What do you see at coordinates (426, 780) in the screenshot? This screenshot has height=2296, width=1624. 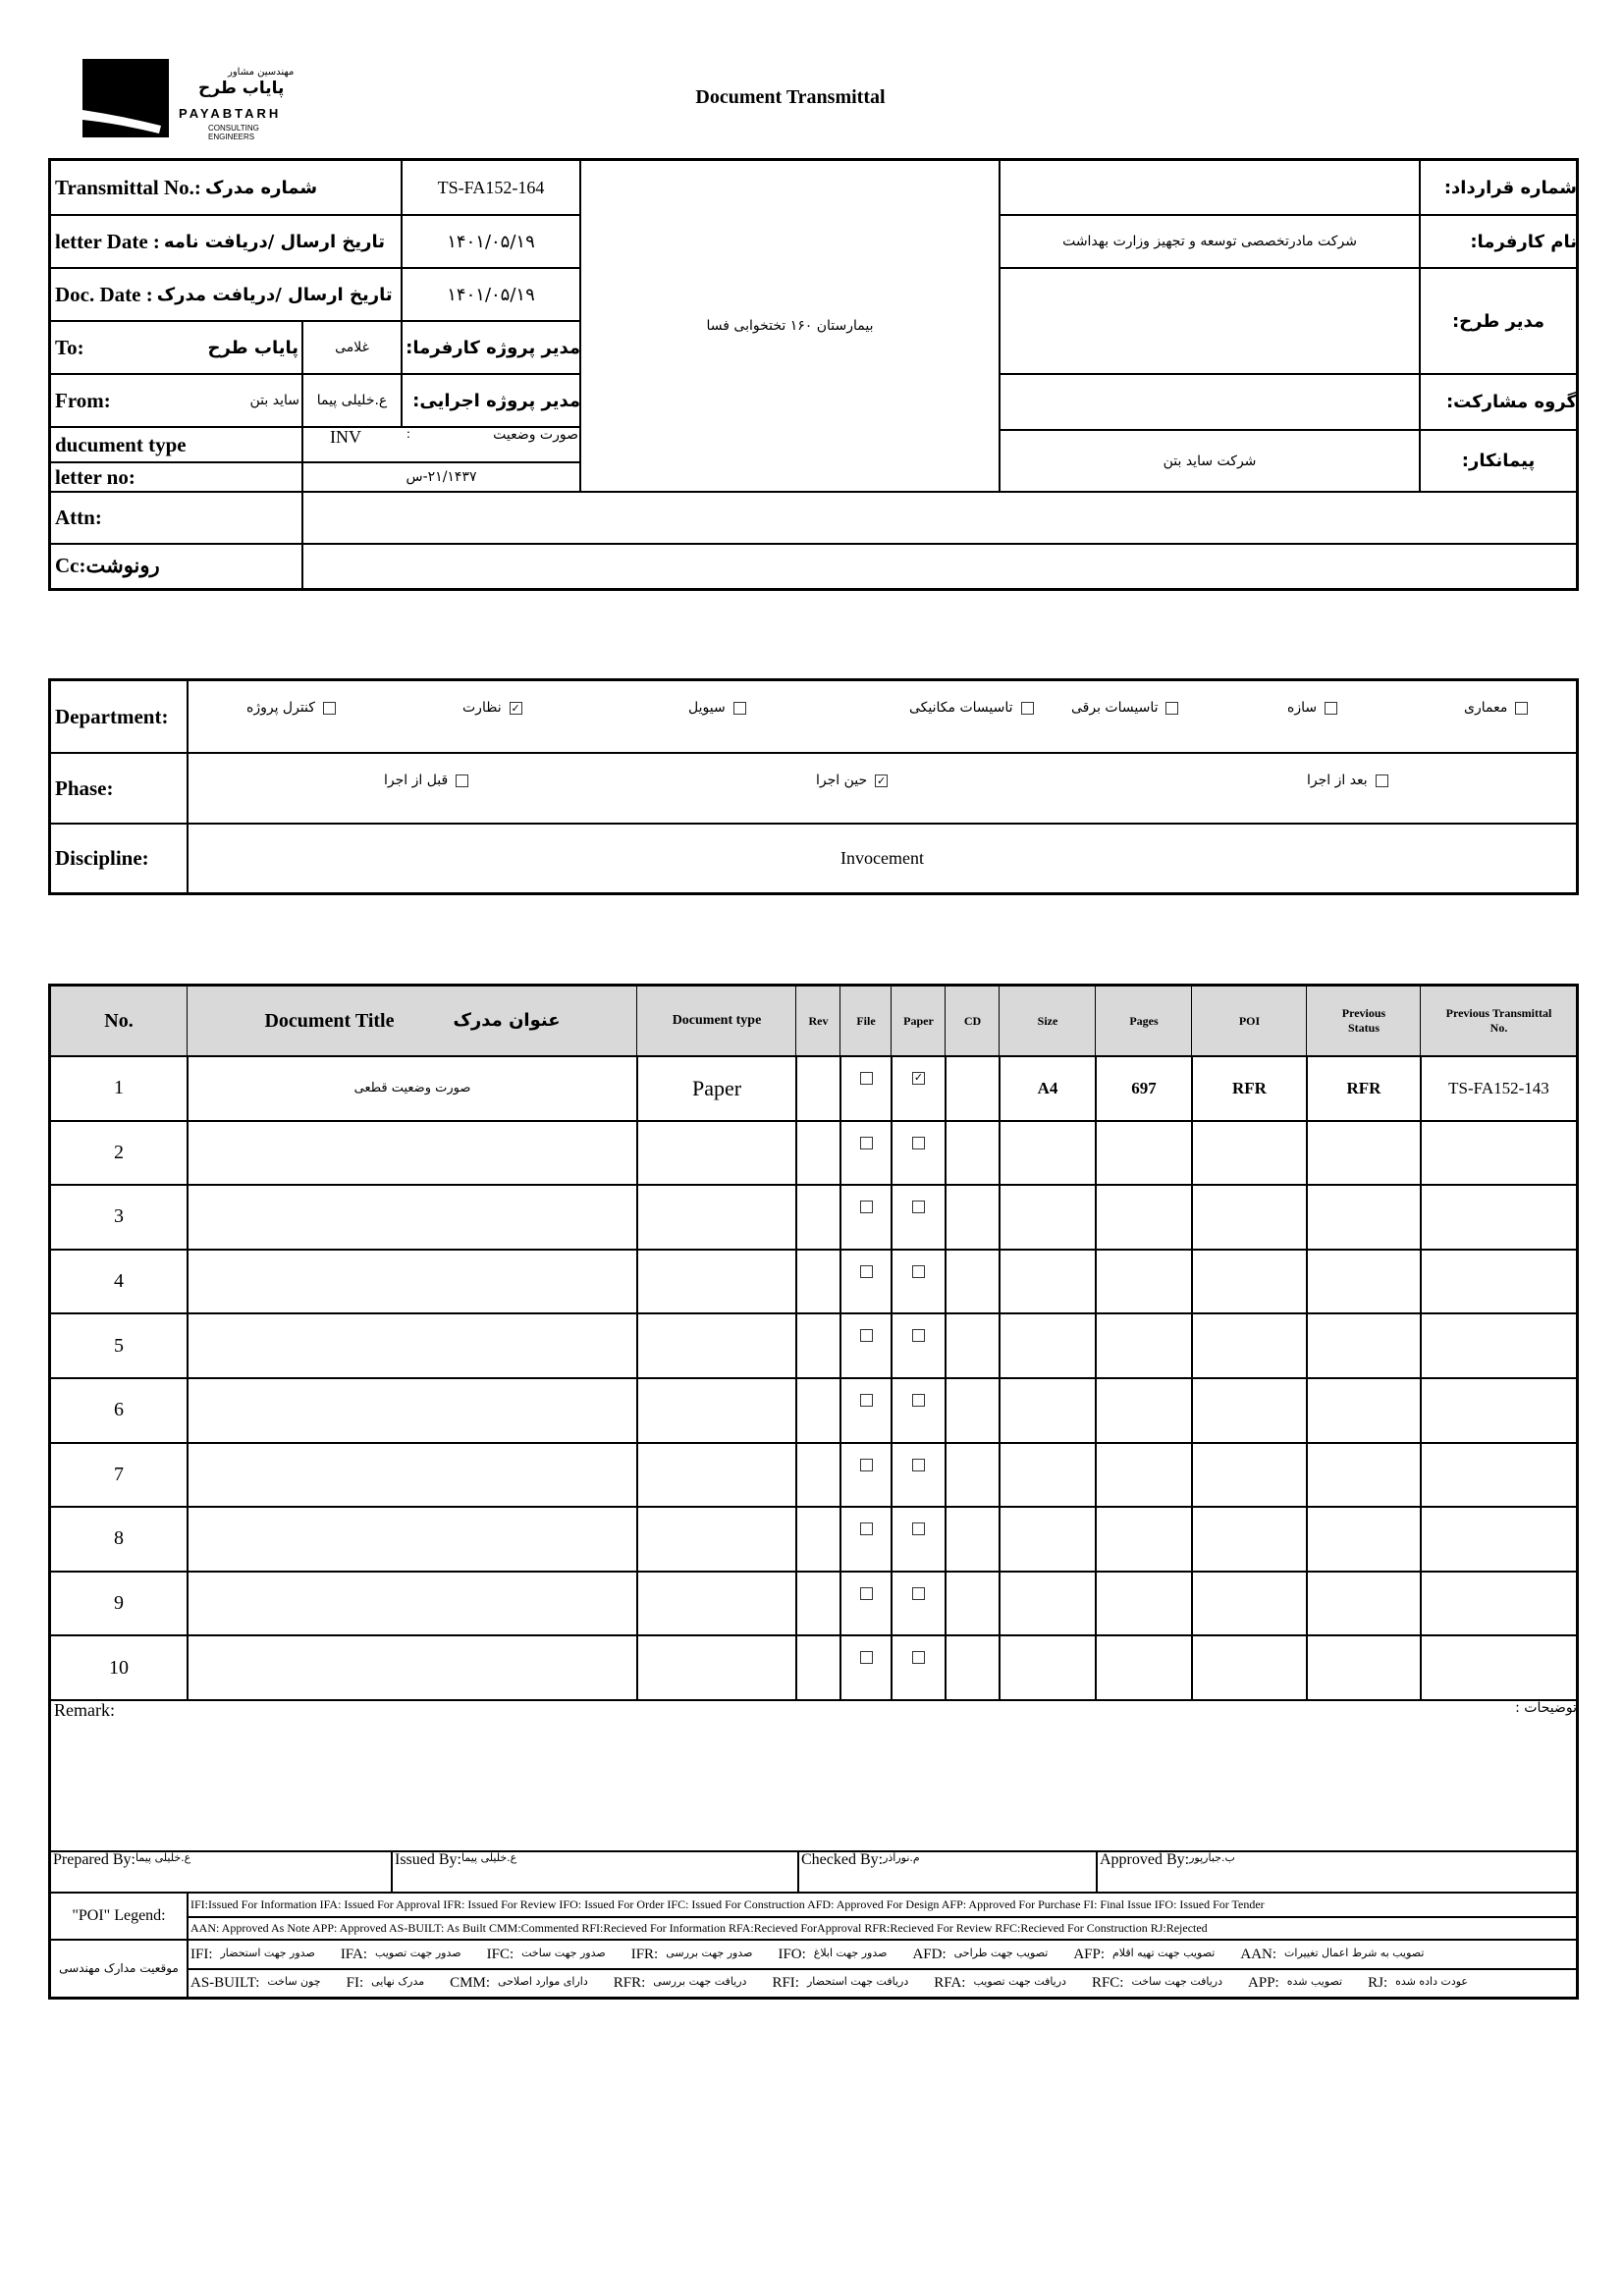 I see `phase-option: قبل از اجرا` at bounding box center [426, 780].